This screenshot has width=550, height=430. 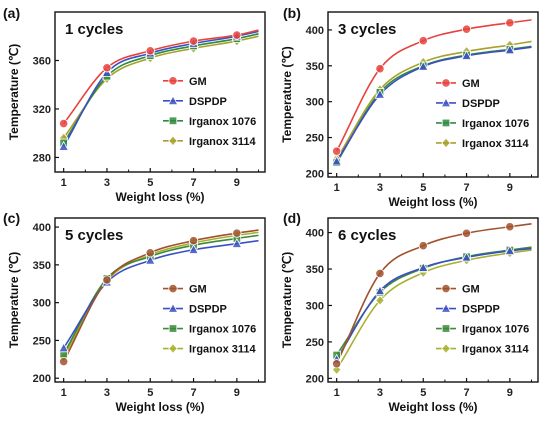 I want to click on y-tick-label: 360, so click(x=42, y=61).